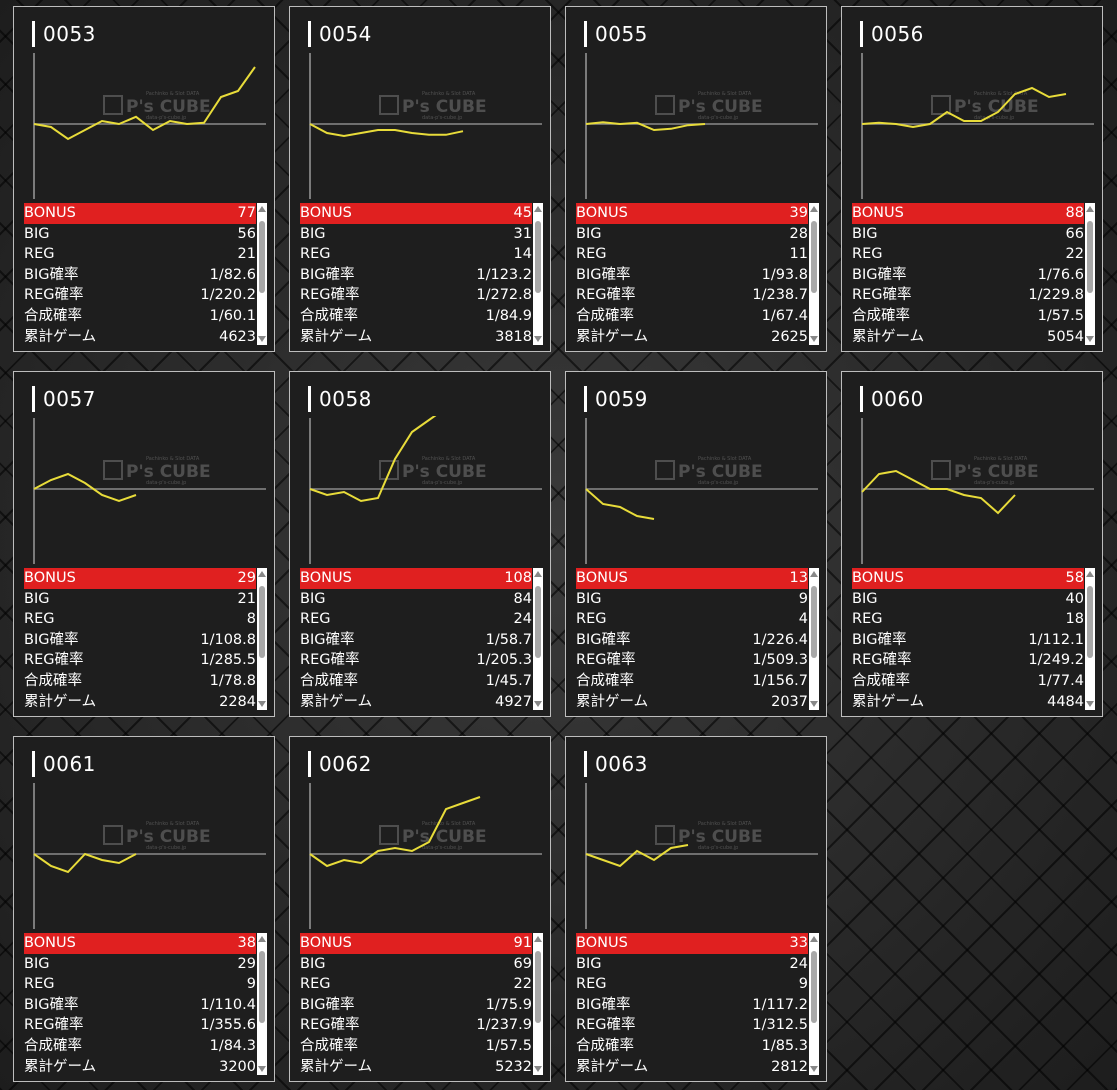  Describe the element at coordinates (780, 660) in the screenshot. I see `stat-value: 1/509.3` at that location.